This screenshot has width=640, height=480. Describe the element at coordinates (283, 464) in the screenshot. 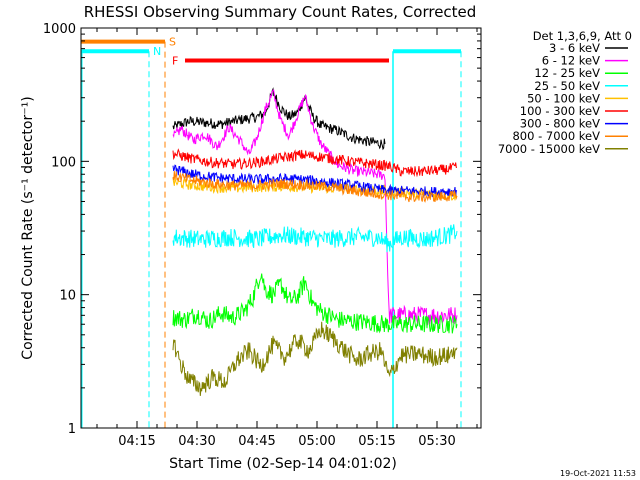

I see `x-axis-label: Start Time (02-Sep-14 04:01:02)` at that location.